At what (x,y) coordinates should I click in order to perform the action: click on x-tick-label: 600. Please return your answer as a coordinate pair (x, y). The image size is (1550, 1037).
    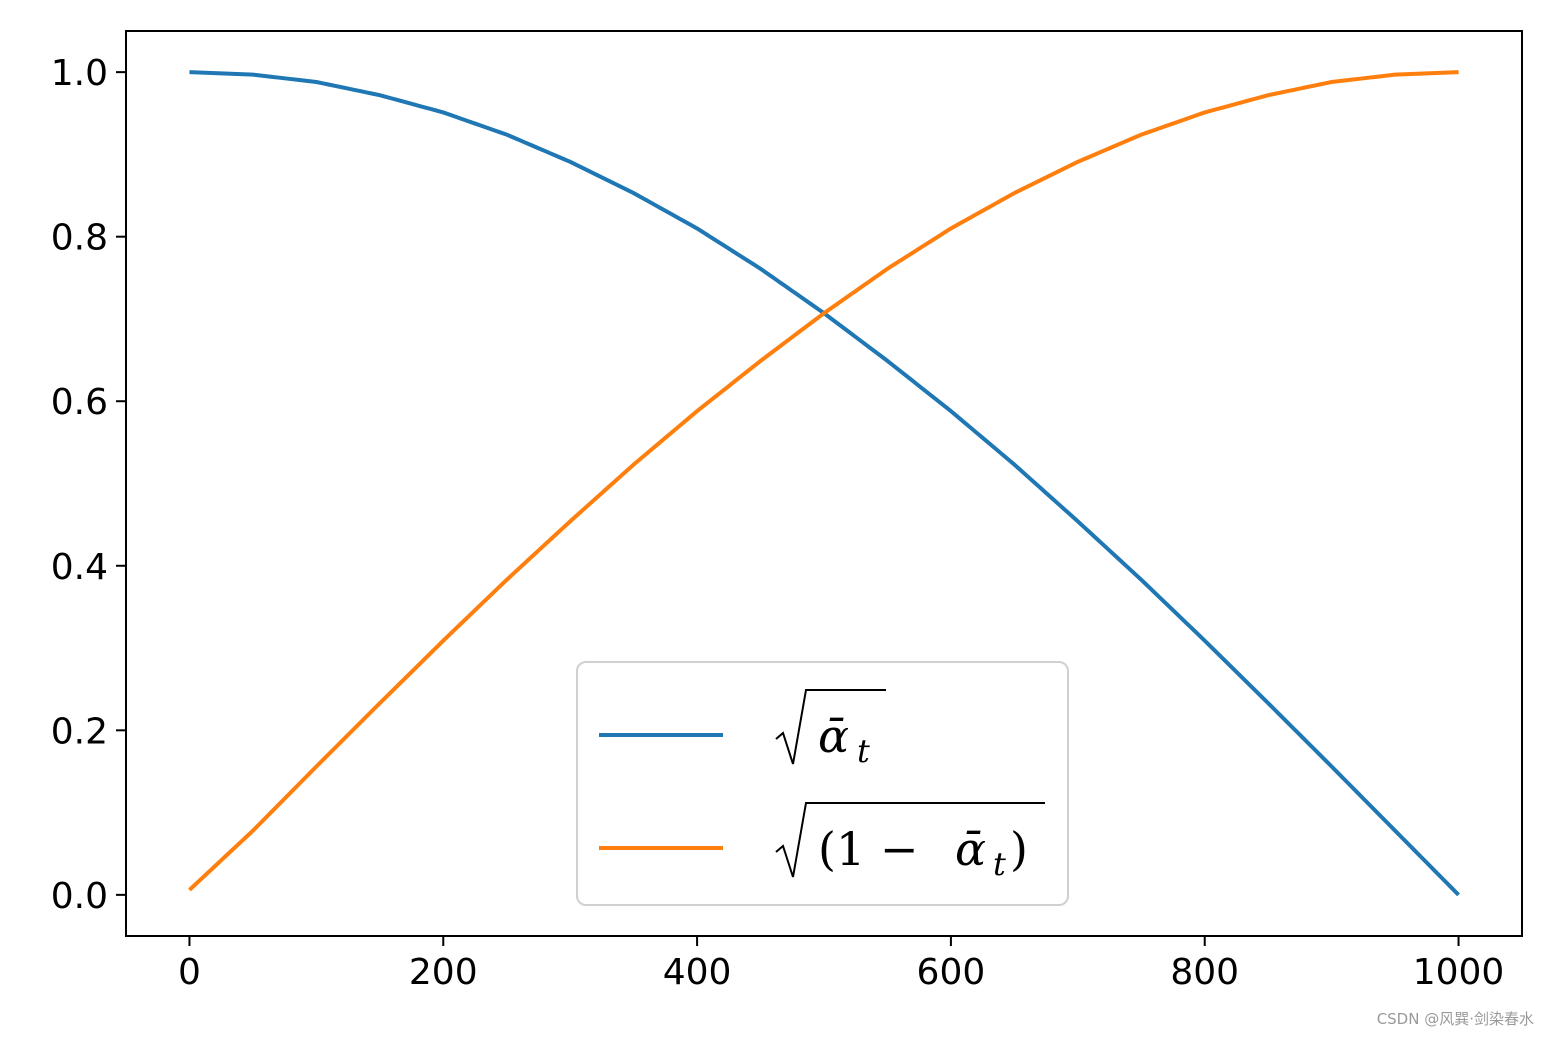
    Looking at the image, I should click on (951, 972).